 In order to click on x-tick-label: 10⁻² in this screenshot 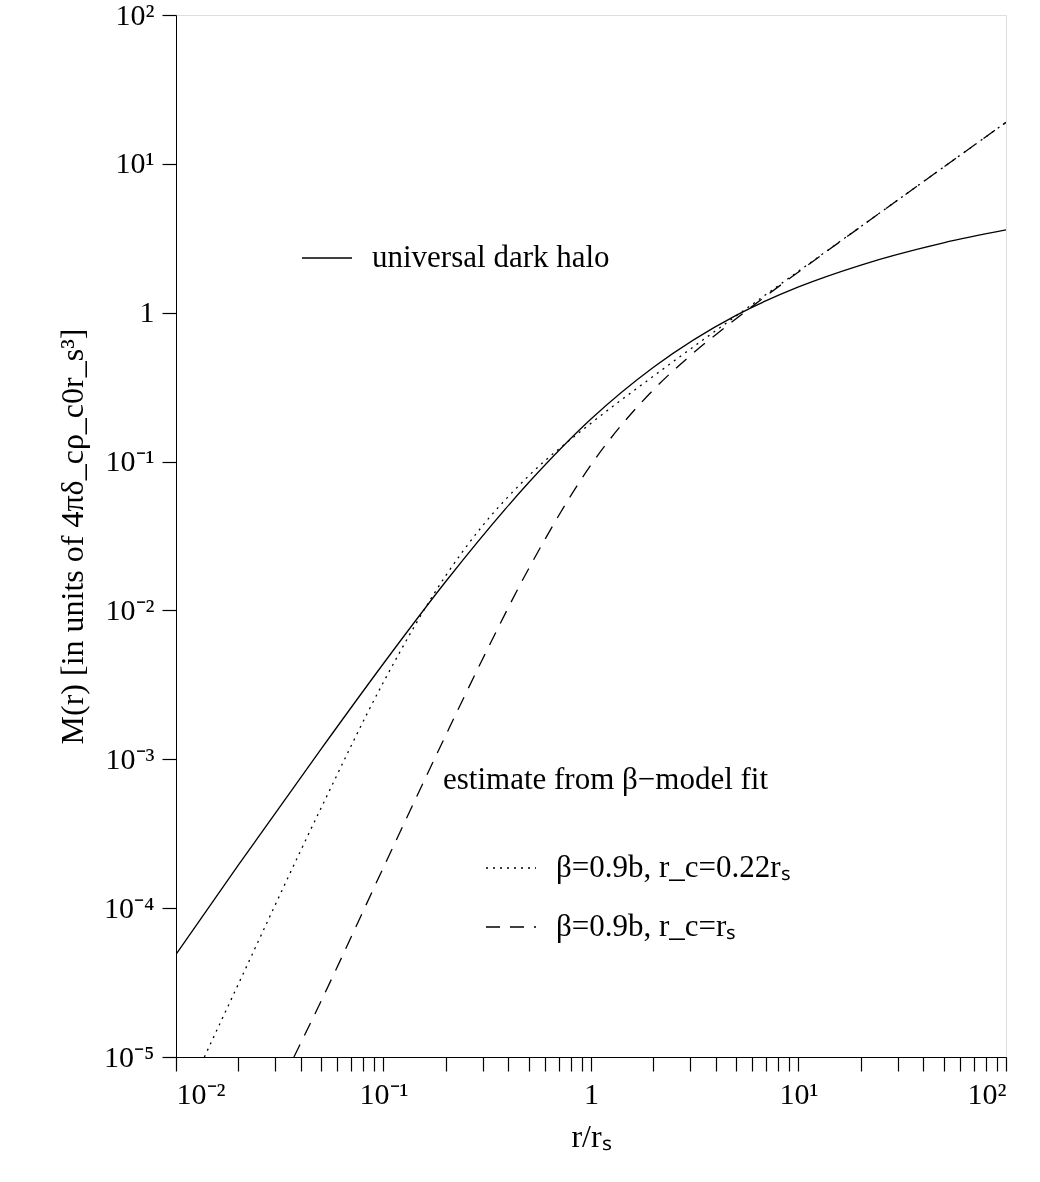, I will do `click(201, 1093)`.